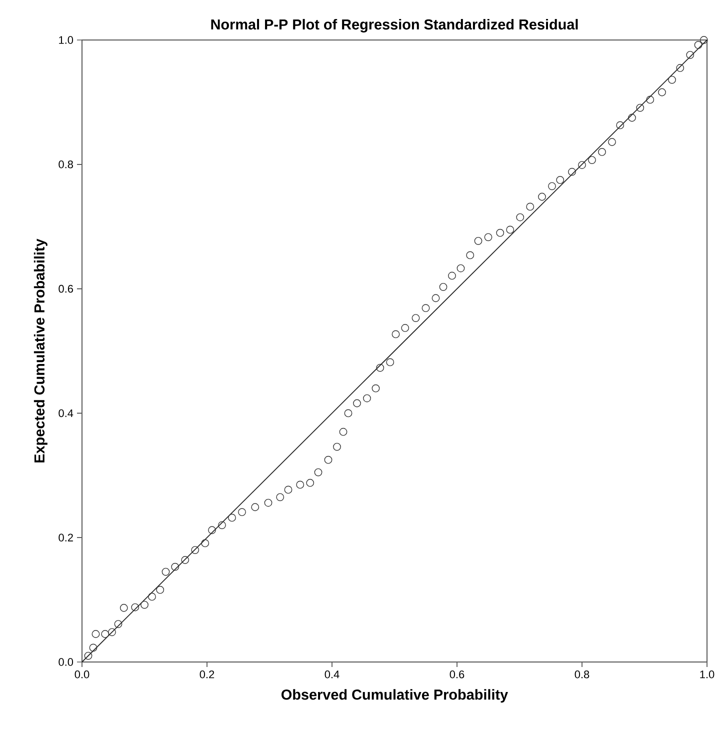  What do you see at coordinates (41, 350) in the screenshot?
I see `y-axis-title: Expected Cumulative Probability` at bounding box center [41, 350].